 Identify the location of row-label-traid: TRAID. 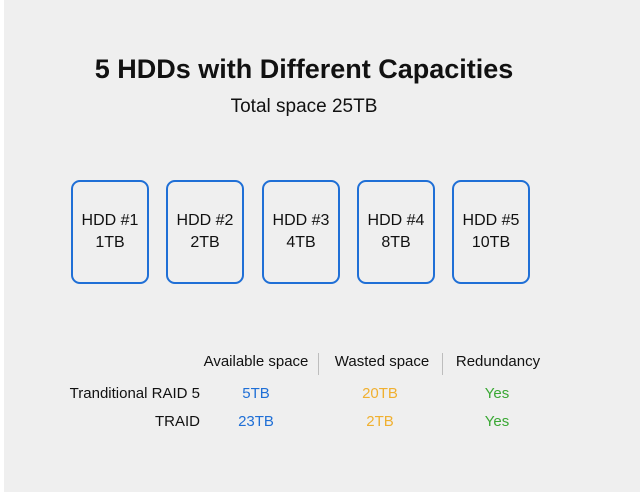
(177, 421).